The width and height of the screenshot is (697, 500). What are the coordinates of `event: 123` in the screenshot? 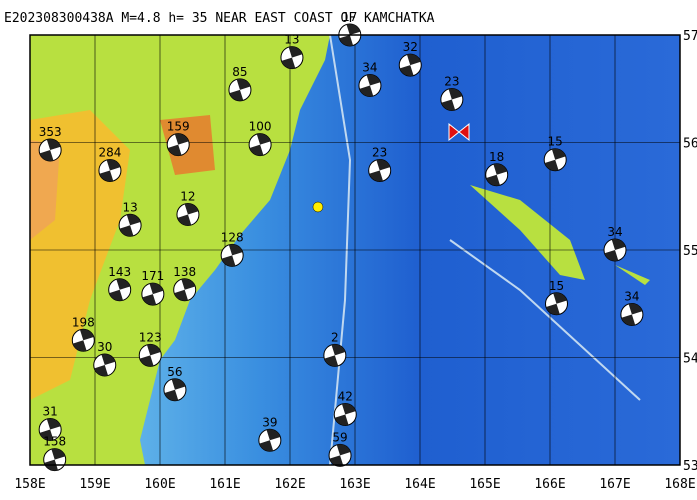 It's located at (150, 348).